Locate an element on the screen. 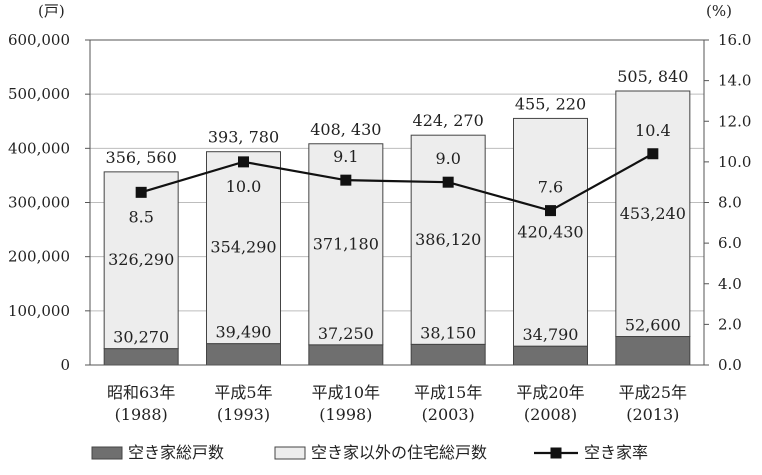 Image resolution: width=762 pixels, height=475 pixels. left-tick-label: 0 is located at coordinates (65, 365).